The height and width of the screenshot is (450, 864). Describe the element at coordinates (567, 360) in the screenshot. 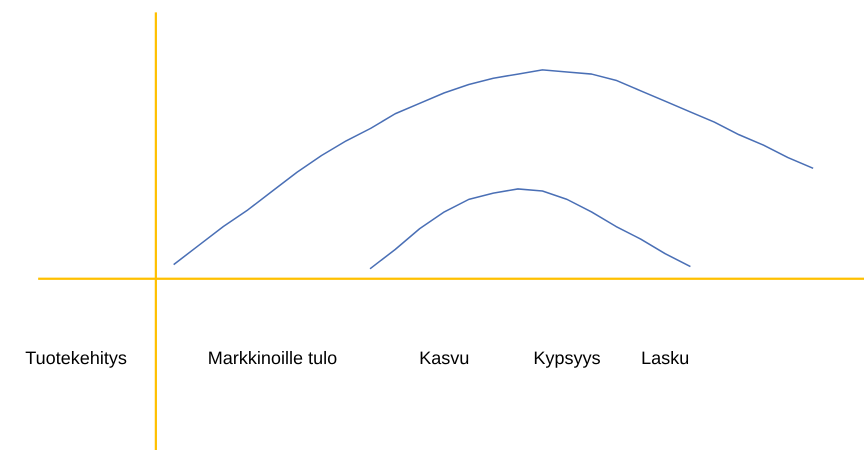

I see `x-tick-label: Kypsyys` at that location.